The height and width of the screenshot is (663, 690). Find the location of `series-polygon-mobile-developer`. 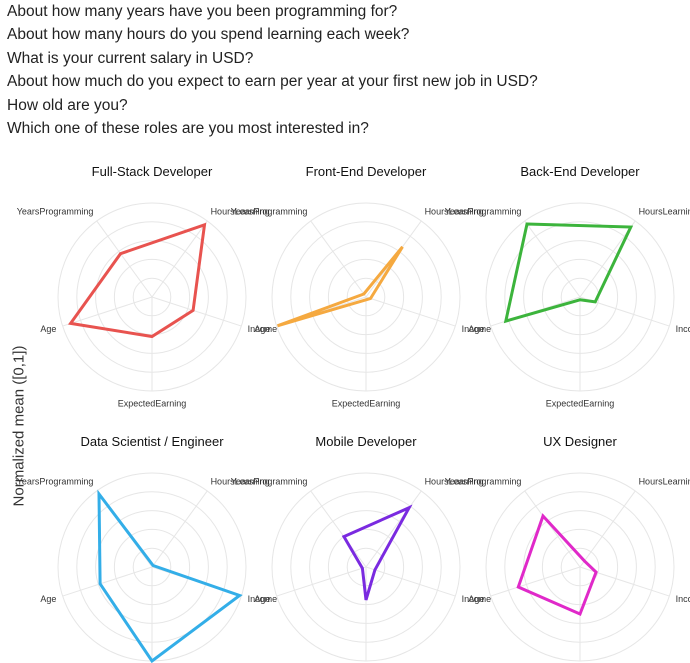

series-polygon-mobile-developer is located at coordinates (377, 552).